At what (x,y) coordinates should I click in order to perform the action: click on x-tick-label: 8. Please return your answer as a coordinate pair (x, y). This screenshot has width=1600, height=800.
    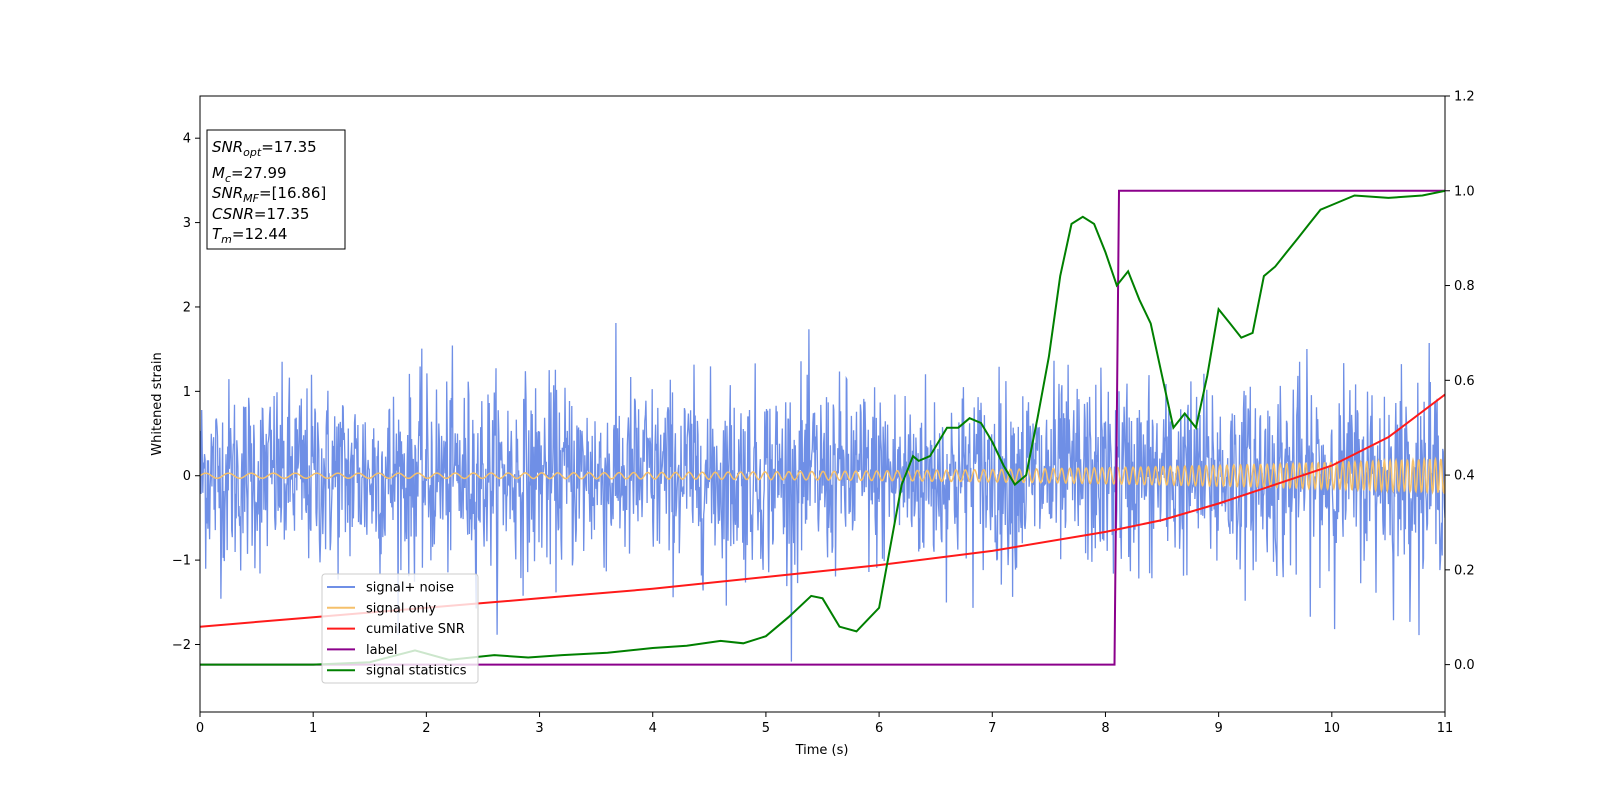
    Looking at the image, I should click on (1105, 728).